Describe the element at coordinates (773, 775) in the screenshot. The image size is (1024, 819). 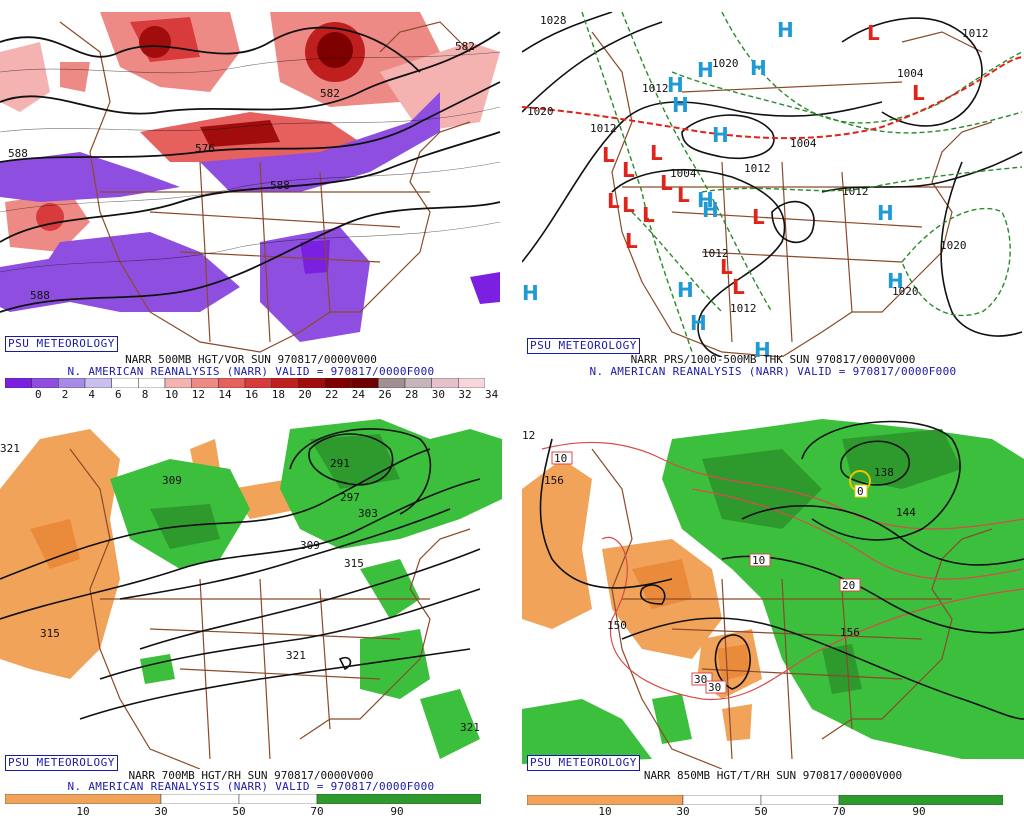
I see `panel-title: NARR 850MB HGT/T/RH SUN 970817/0000V000` at that location.